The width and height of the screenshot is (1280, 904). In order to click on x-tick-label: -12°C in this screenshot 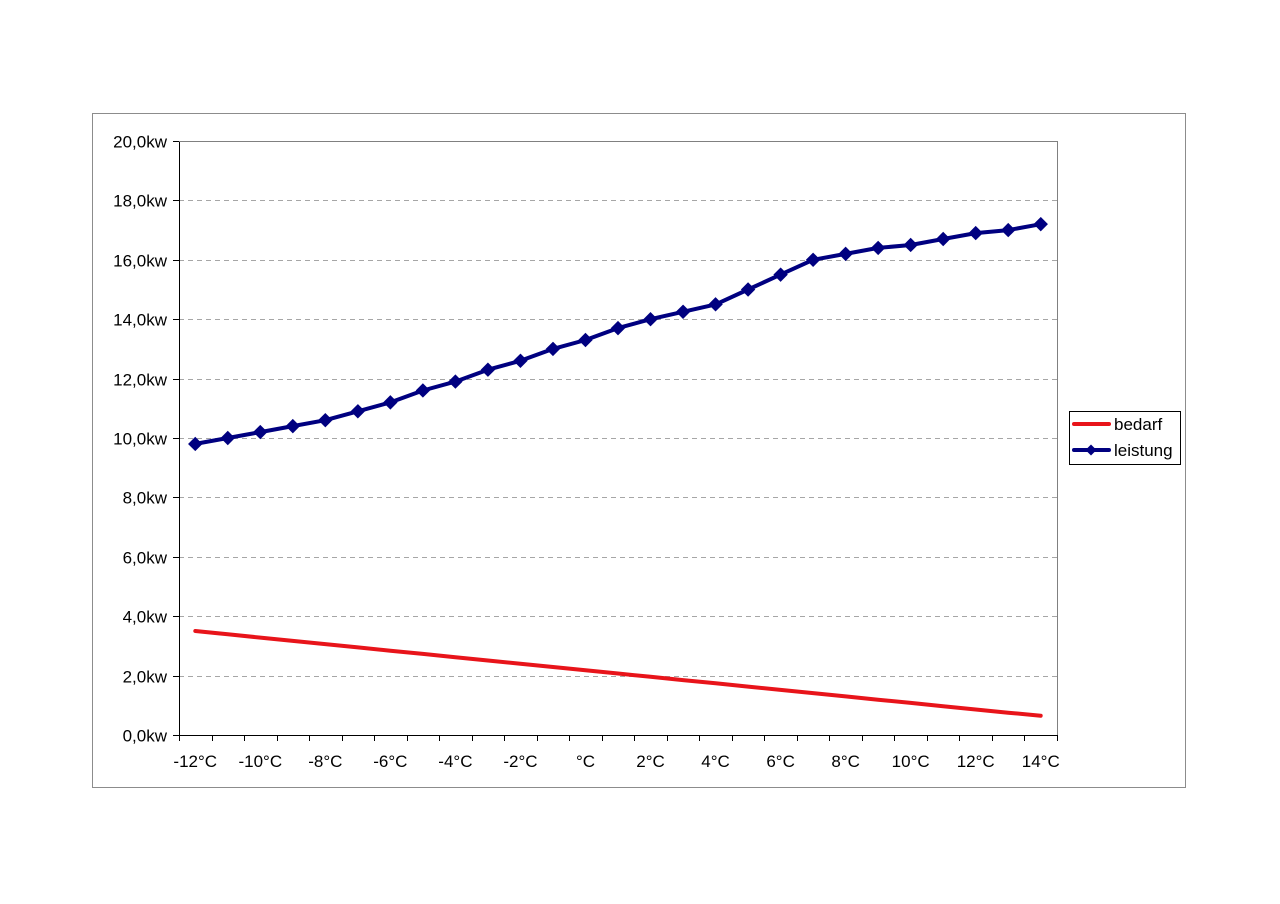, I will do `click(195, 761)`.